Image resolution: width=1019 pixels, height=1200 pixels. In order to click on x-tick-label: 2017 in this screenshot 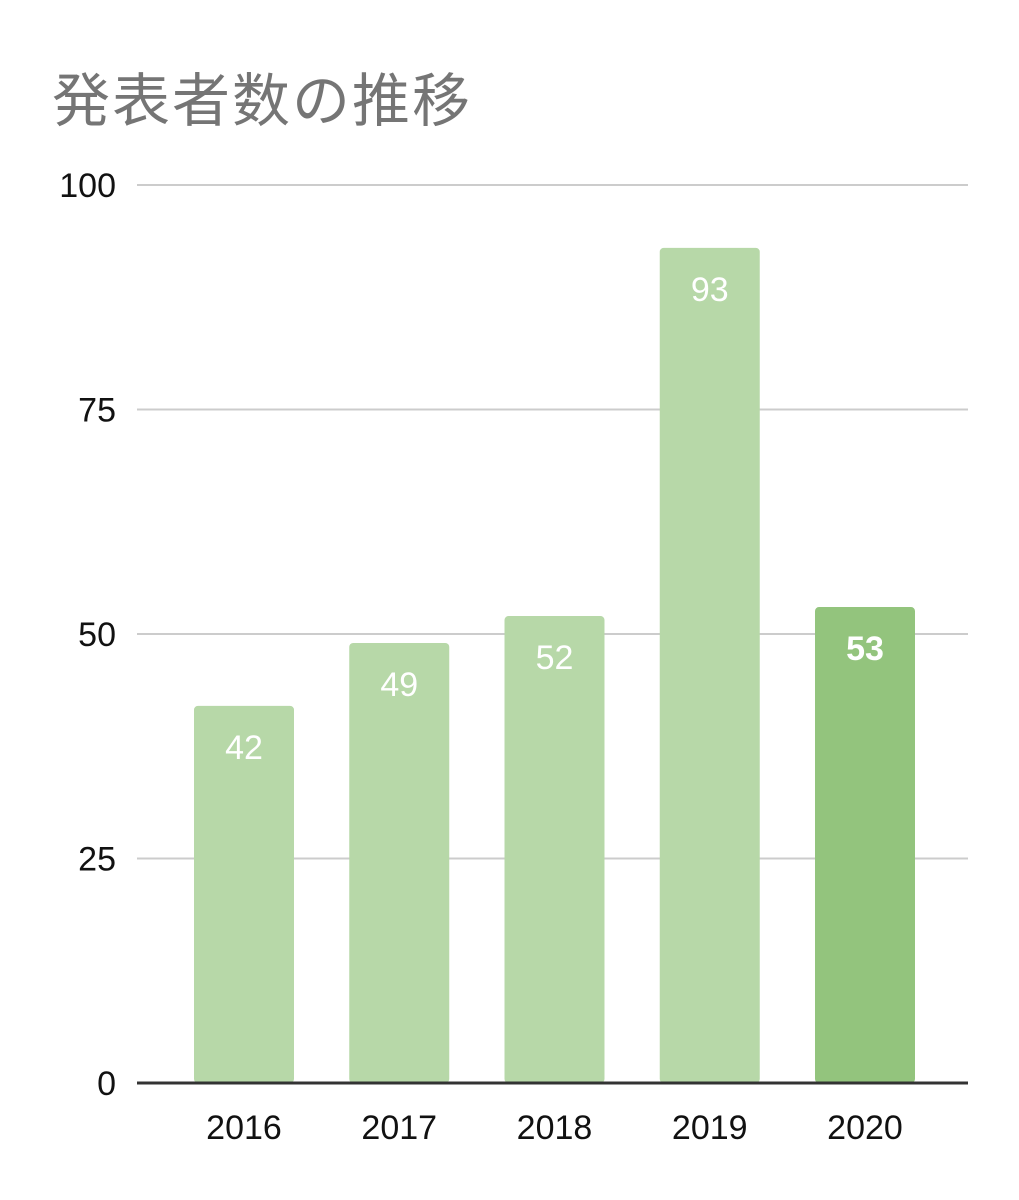, I will do `click(399, 1128)`.